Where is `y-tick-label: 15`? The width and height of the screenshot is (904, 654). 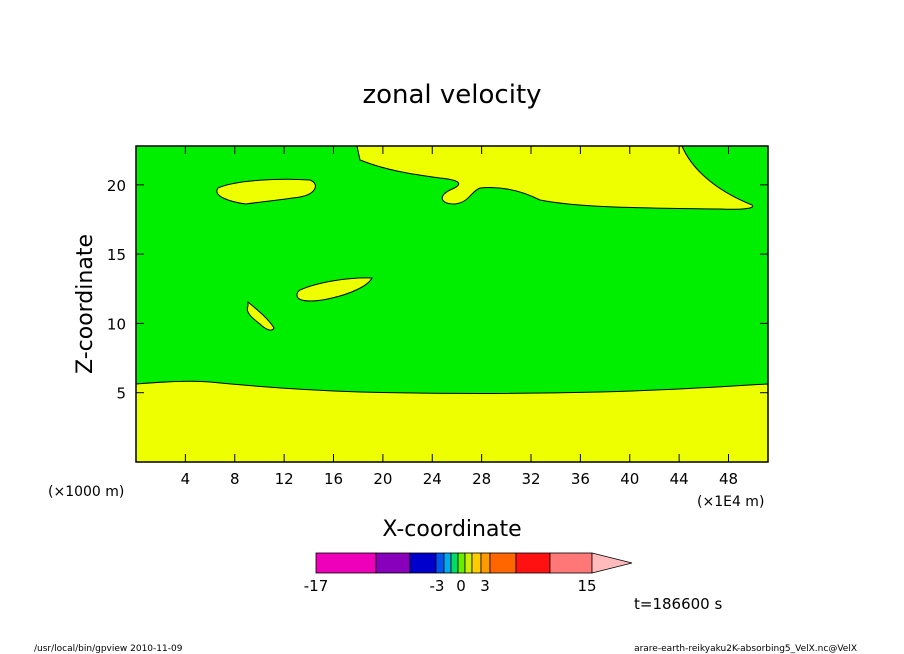 y-tick-label: 15 is located at coordinates (116, 255).